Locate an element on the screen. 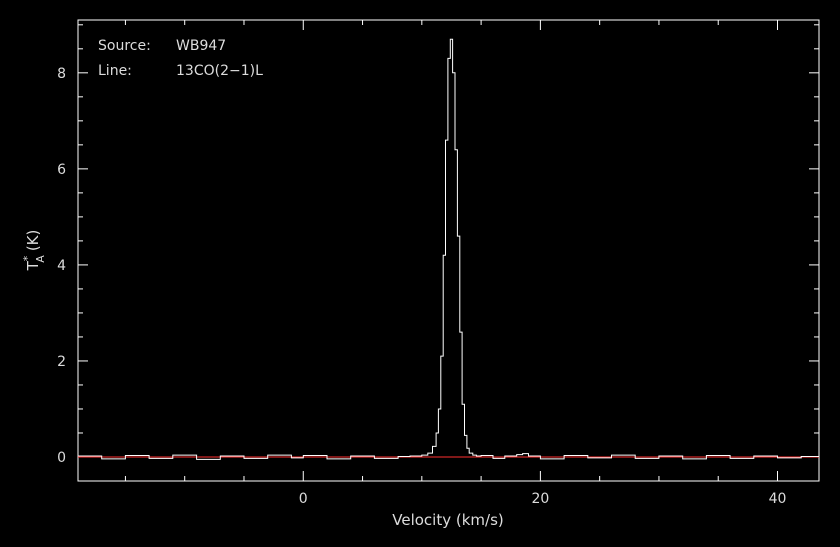  y-tick-label: 8 is located at coordinates (61, 74).